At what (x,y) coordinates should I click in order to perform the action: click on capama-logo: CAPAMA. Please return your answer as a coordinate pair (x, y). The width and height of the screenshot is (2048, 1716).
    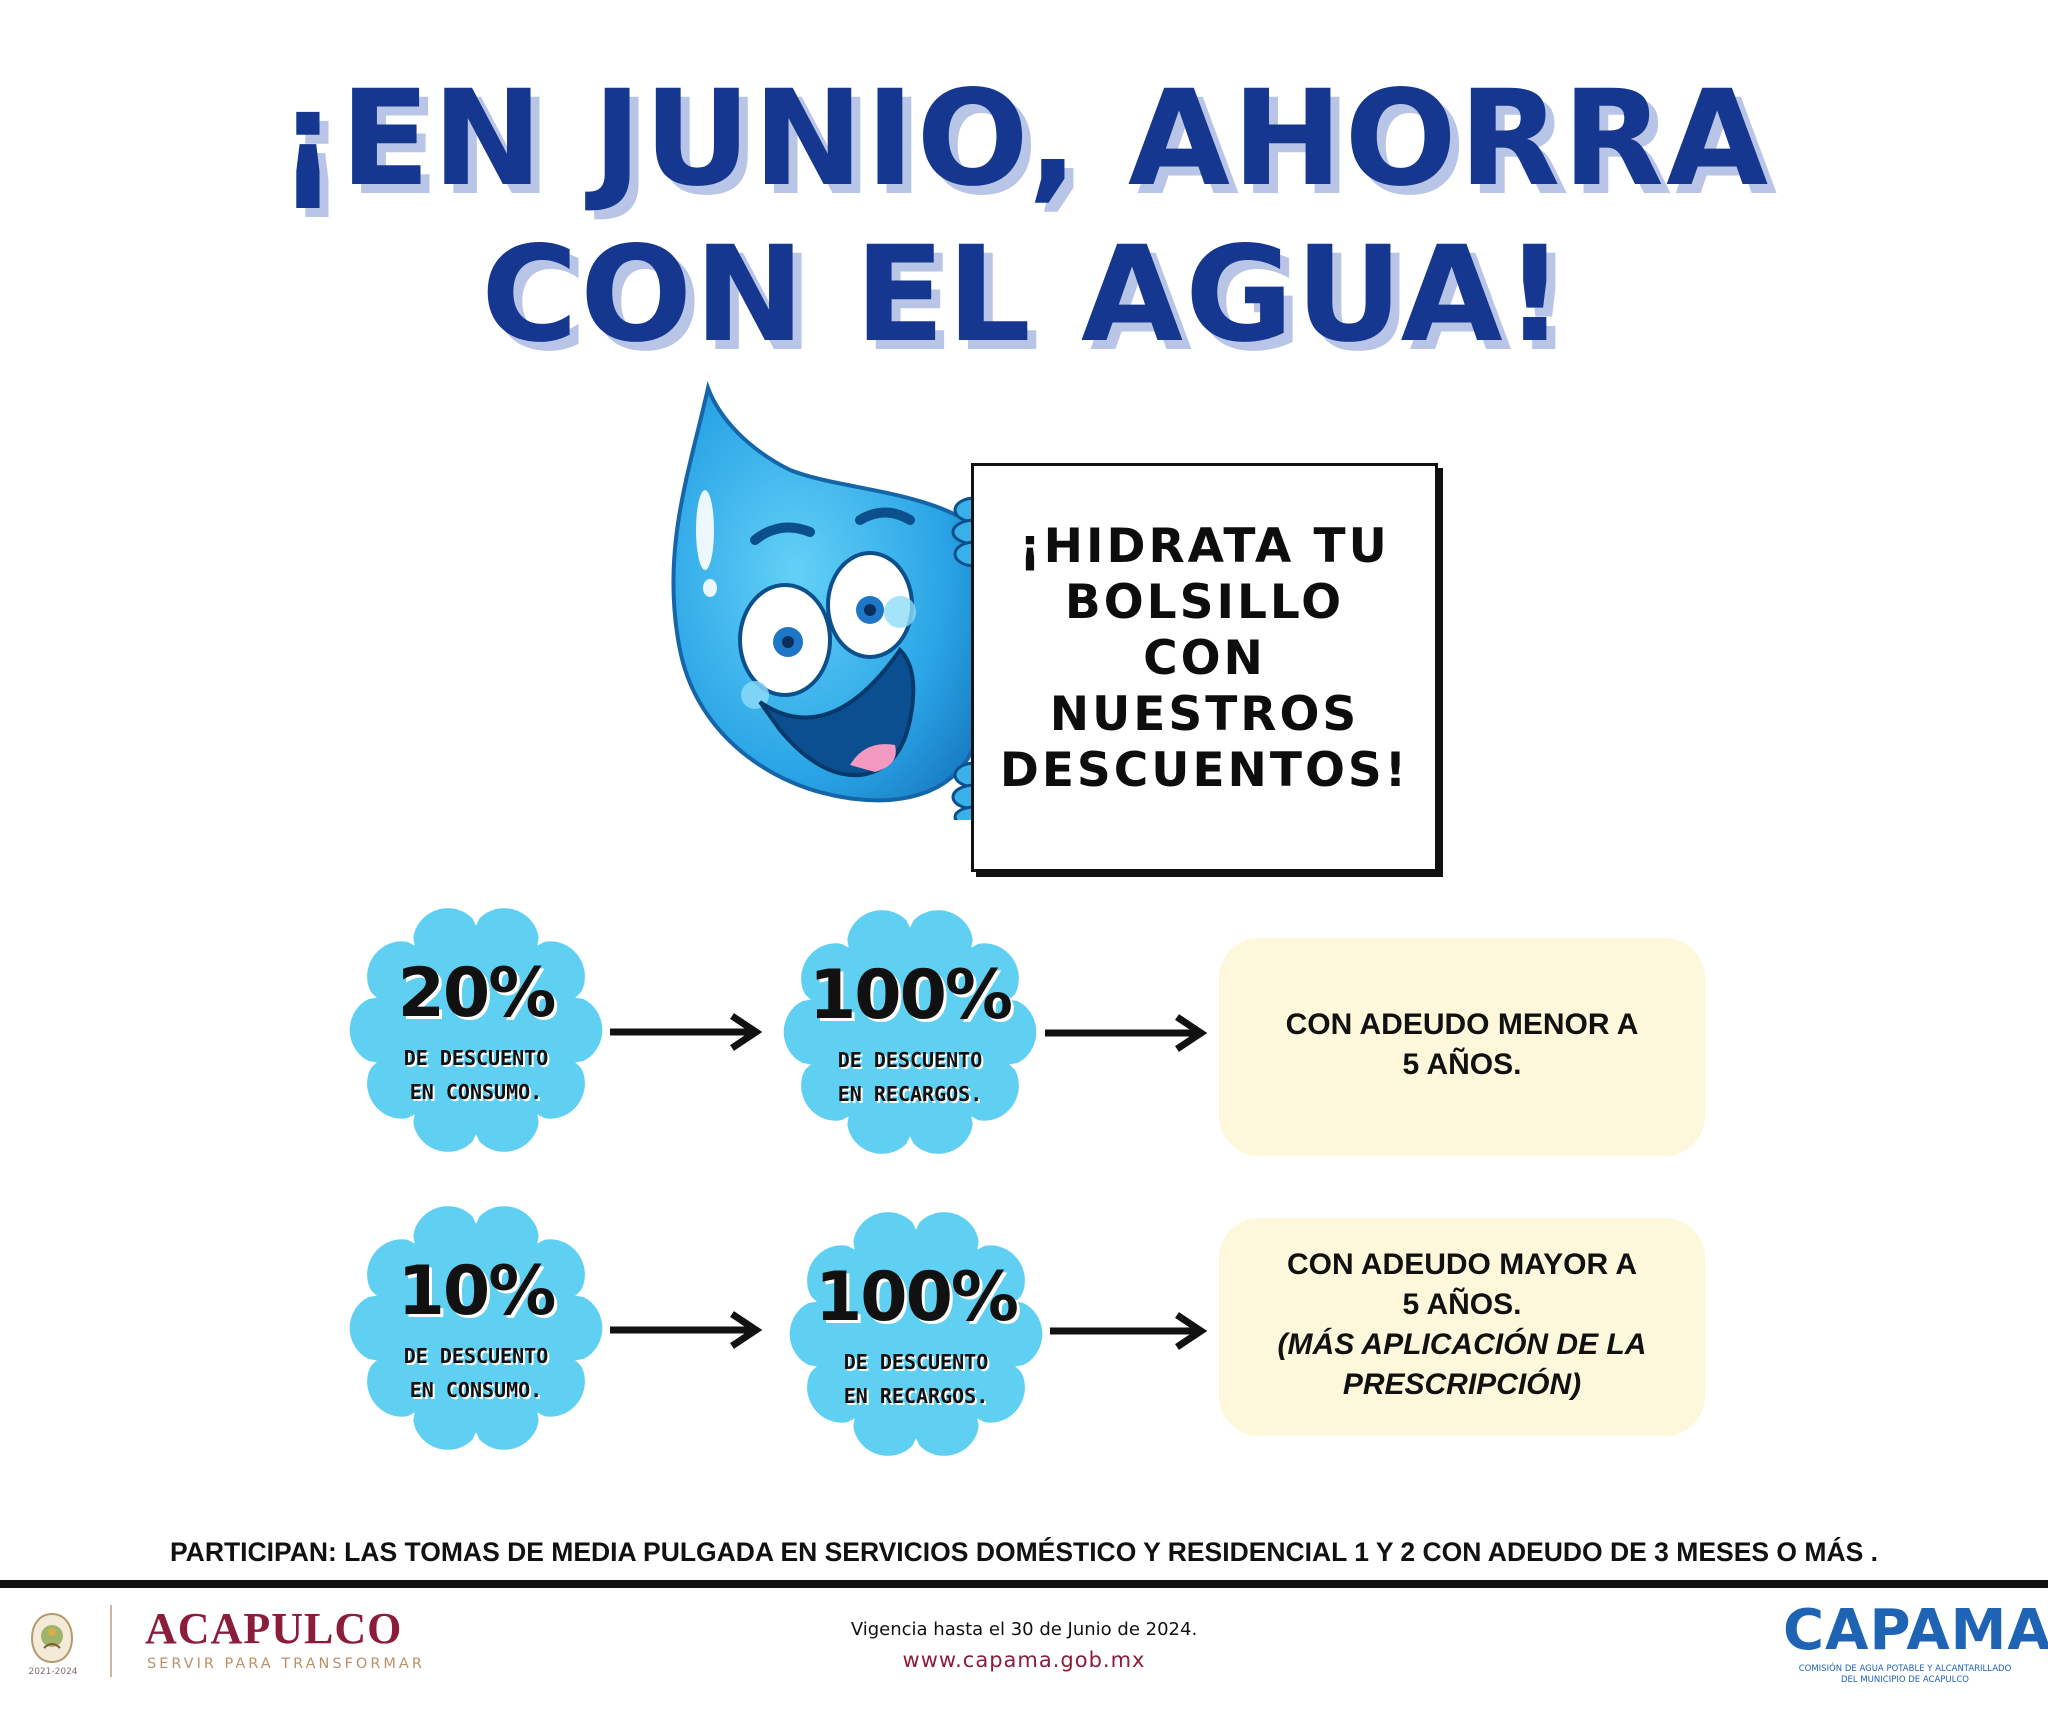
    Looking at the image, I should click on (1915, 1630).